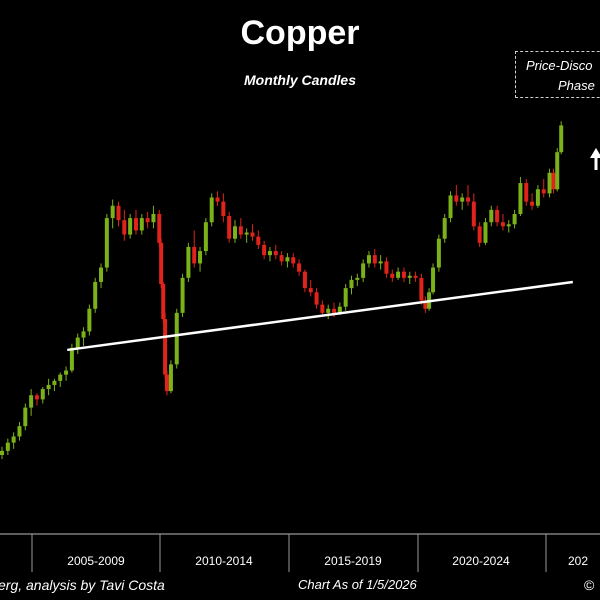 The width and height of the screenshot is (600, 600). I want to click on annotation-line-2: Phase, so click(576, 85).